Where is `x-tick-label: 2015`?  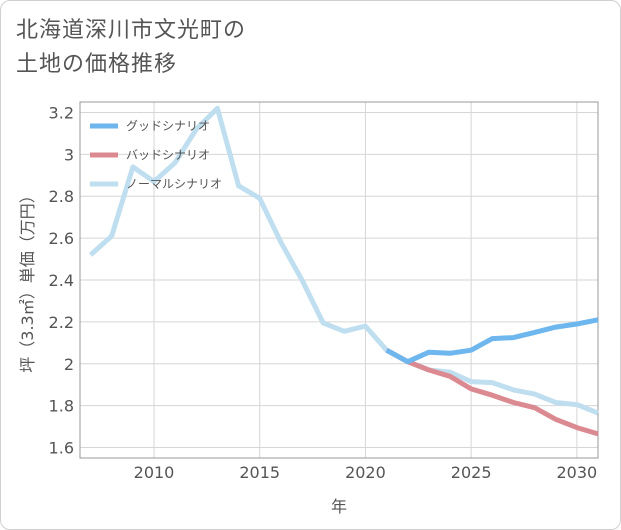
x-tick-label: 2015 is located at coordinates (259, 472).